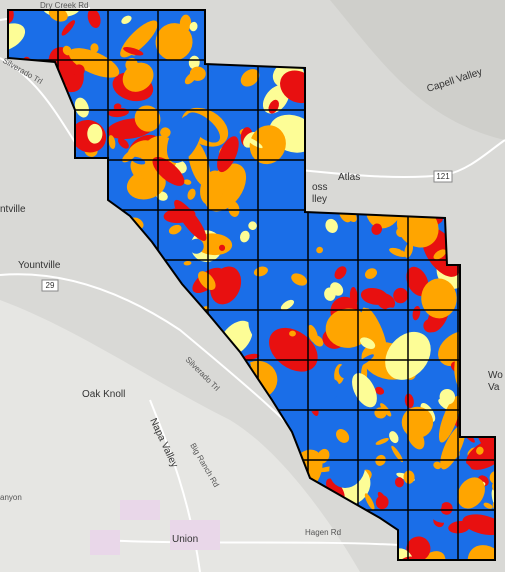  I want to click on road-label: Dry Creek Rd, so click(64, 5).